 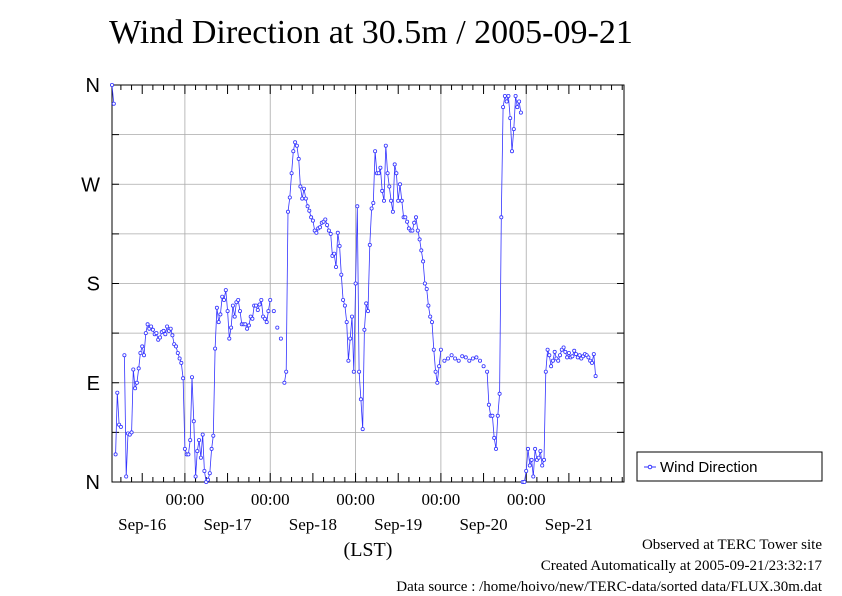 What do you see at coordinates (398, 524) in the screenshot?
I see `x-tick-date-label: Sep-19` at bounding box center [398, 524].